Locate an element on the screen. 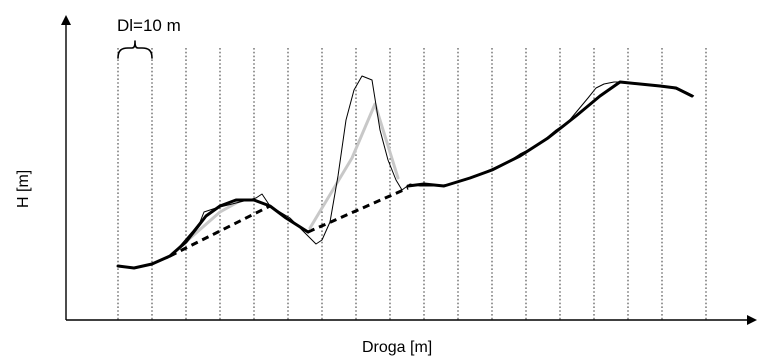 This screenshot has height=358, width=763. y-axis-label: H [m] is located at coordinates (23, 189).